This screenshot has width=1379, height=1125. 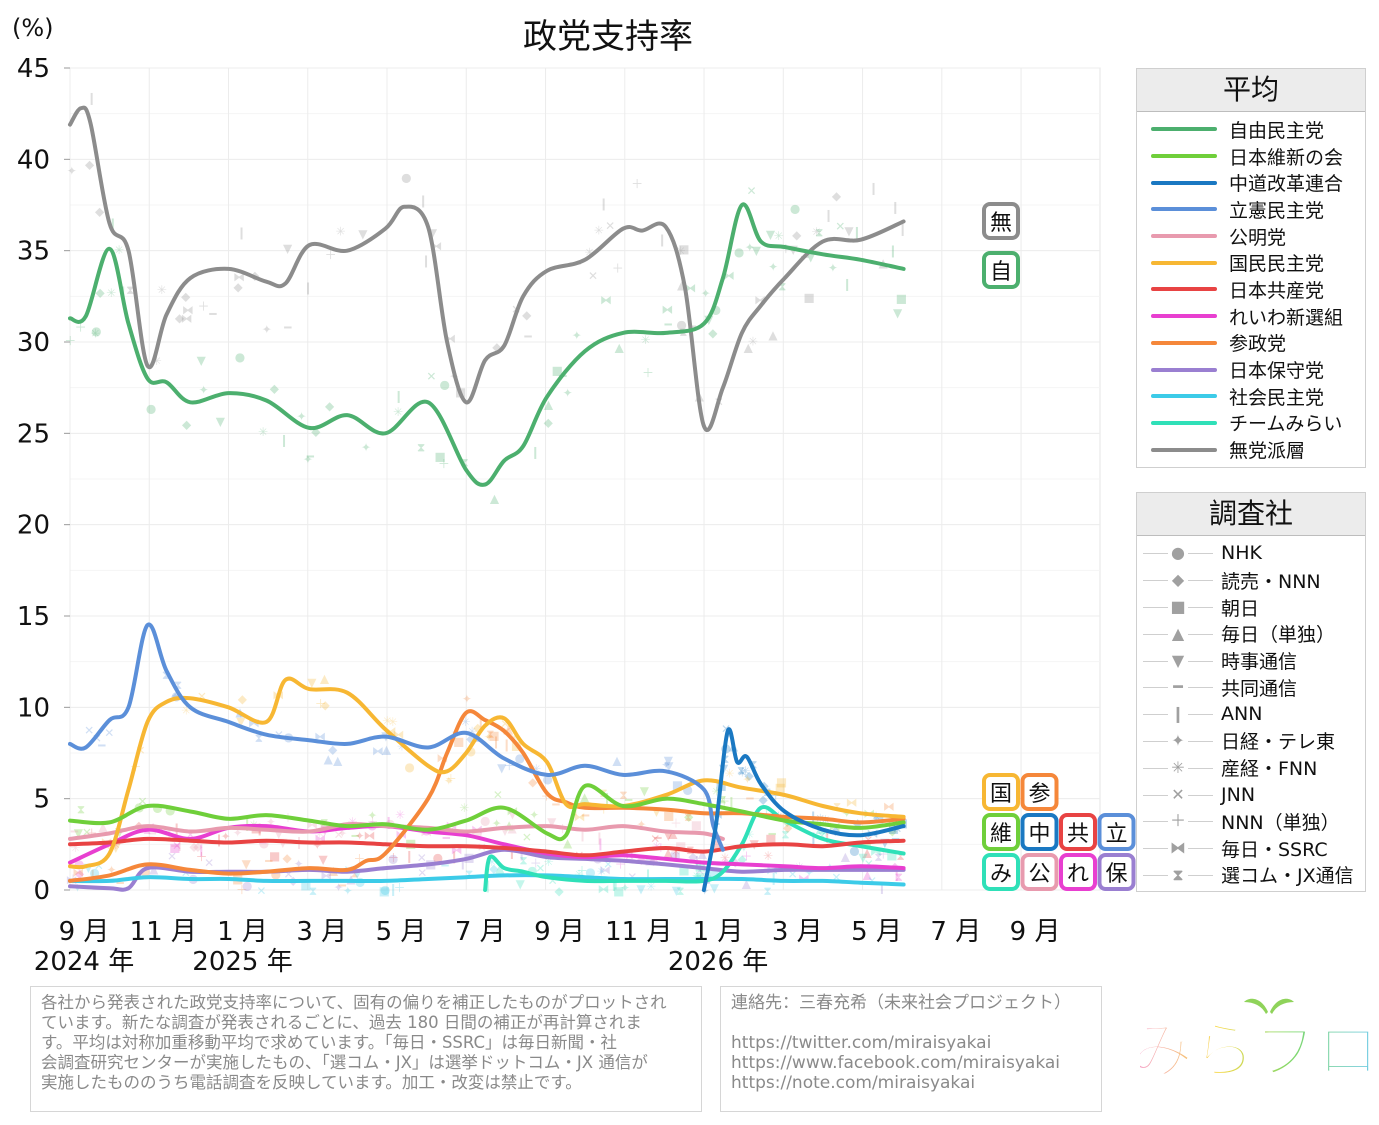 I want to click on pollster-legend-item: ✕ JNN, so click(x=1251, y=794).